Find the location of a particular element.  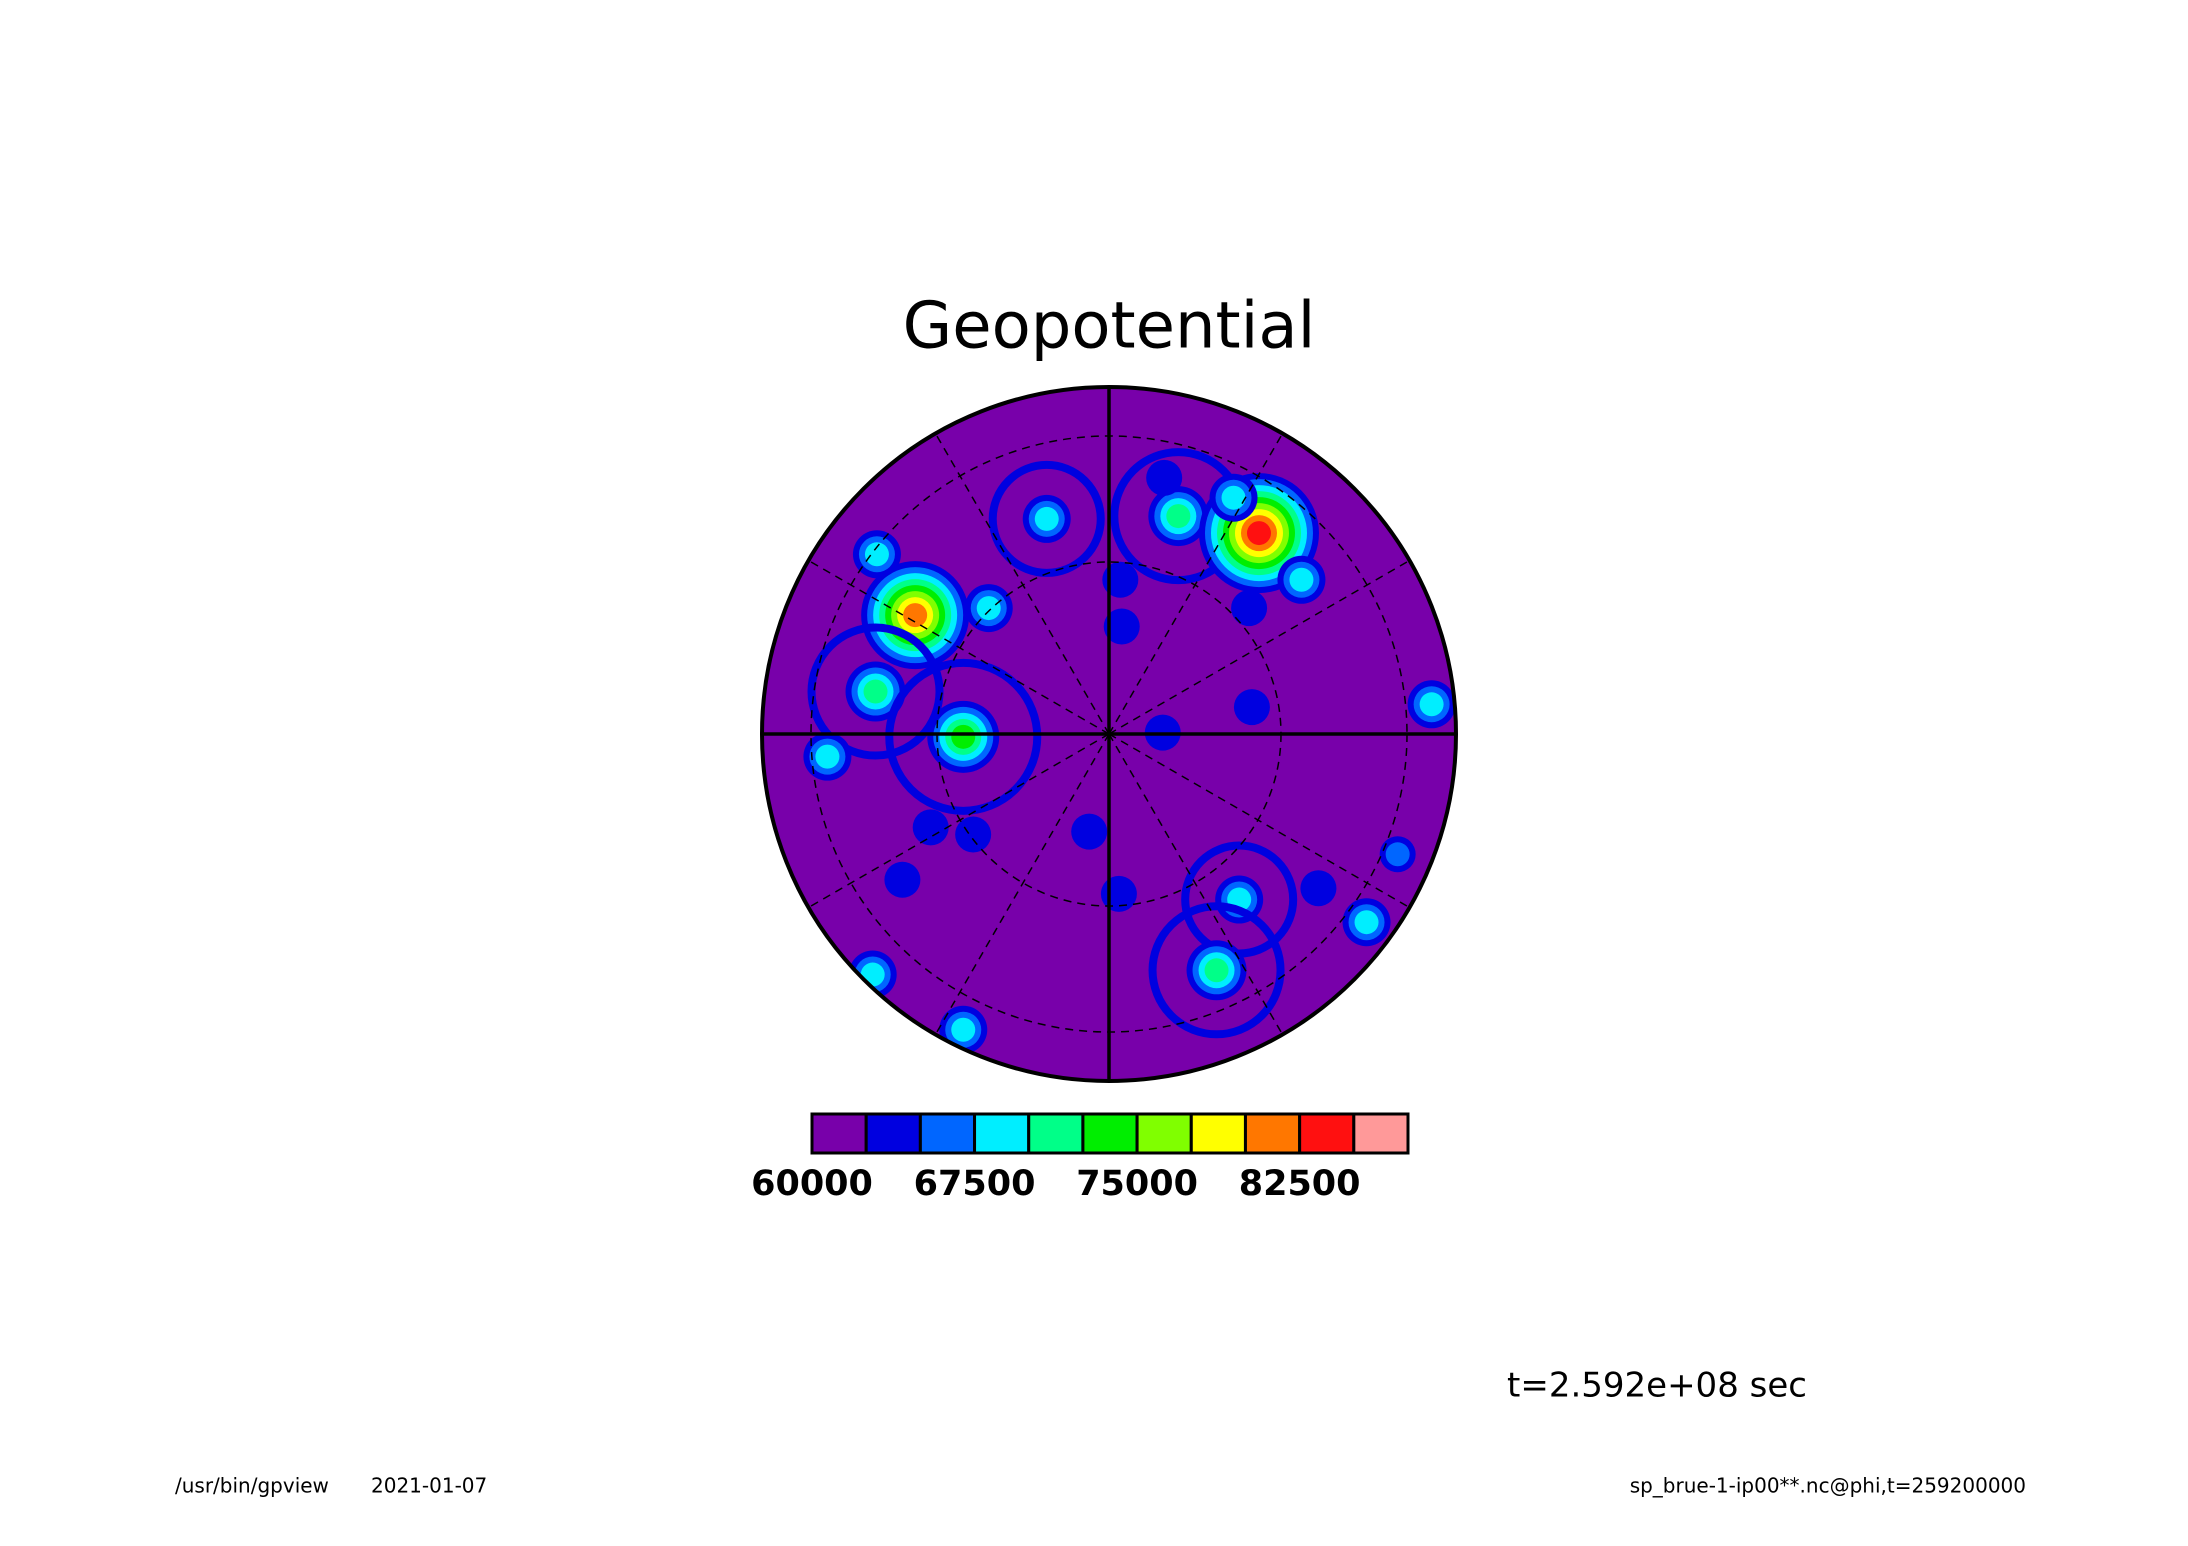

chart-title: Geopotential is located at coordinates (1109, 327).